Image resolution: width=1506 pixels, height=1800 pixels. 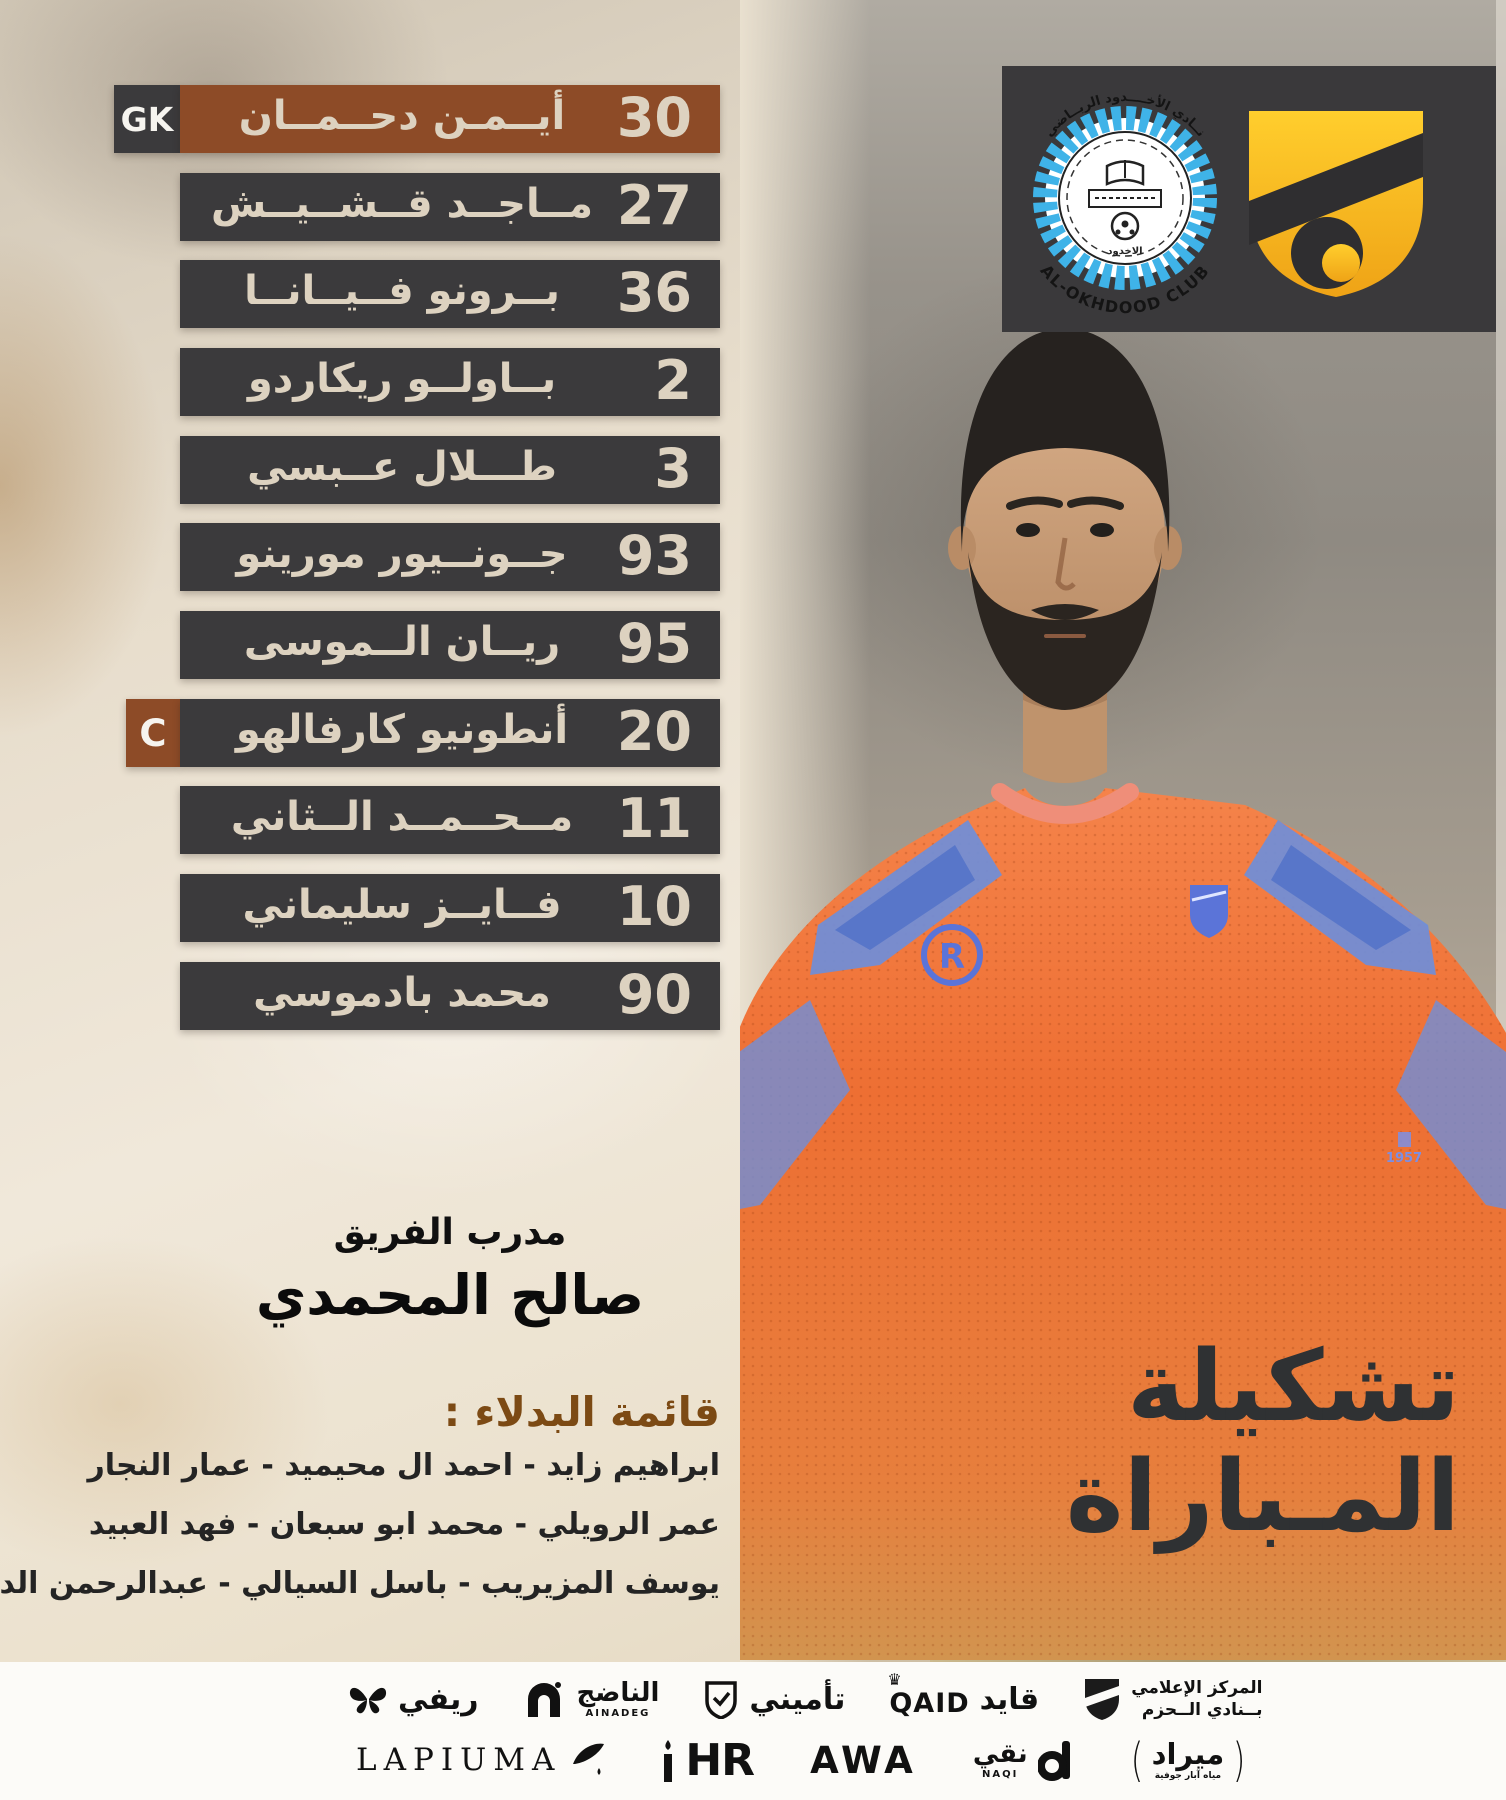 I want to click on right-arc-icon: ), so click(x=1239, y=1760).